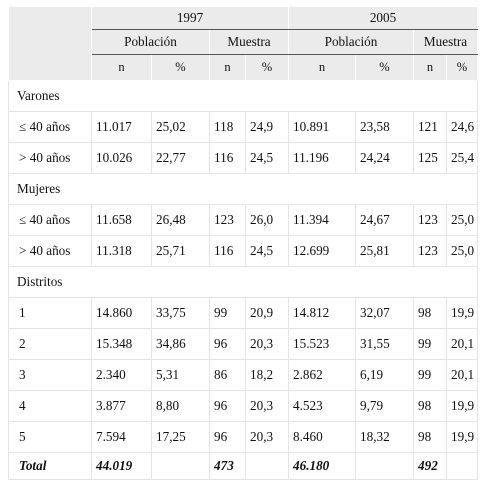 The image size is (486, 487). I want to click on total-row: Total 44.019 473 46.180 492, so click(243, 466).